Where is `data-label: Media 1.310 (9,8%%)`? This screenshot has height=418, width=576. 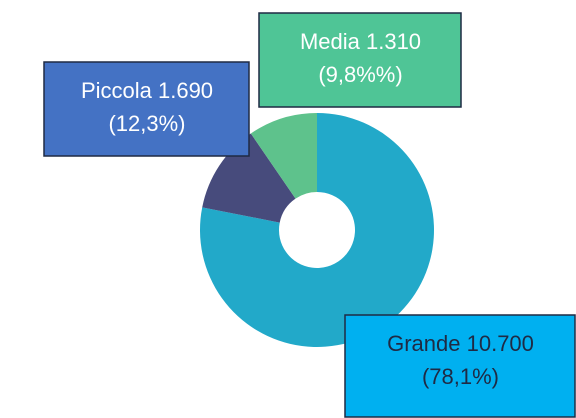
data-label: Media 1.310 (9,8%%) is located at coordinates (360, 60).